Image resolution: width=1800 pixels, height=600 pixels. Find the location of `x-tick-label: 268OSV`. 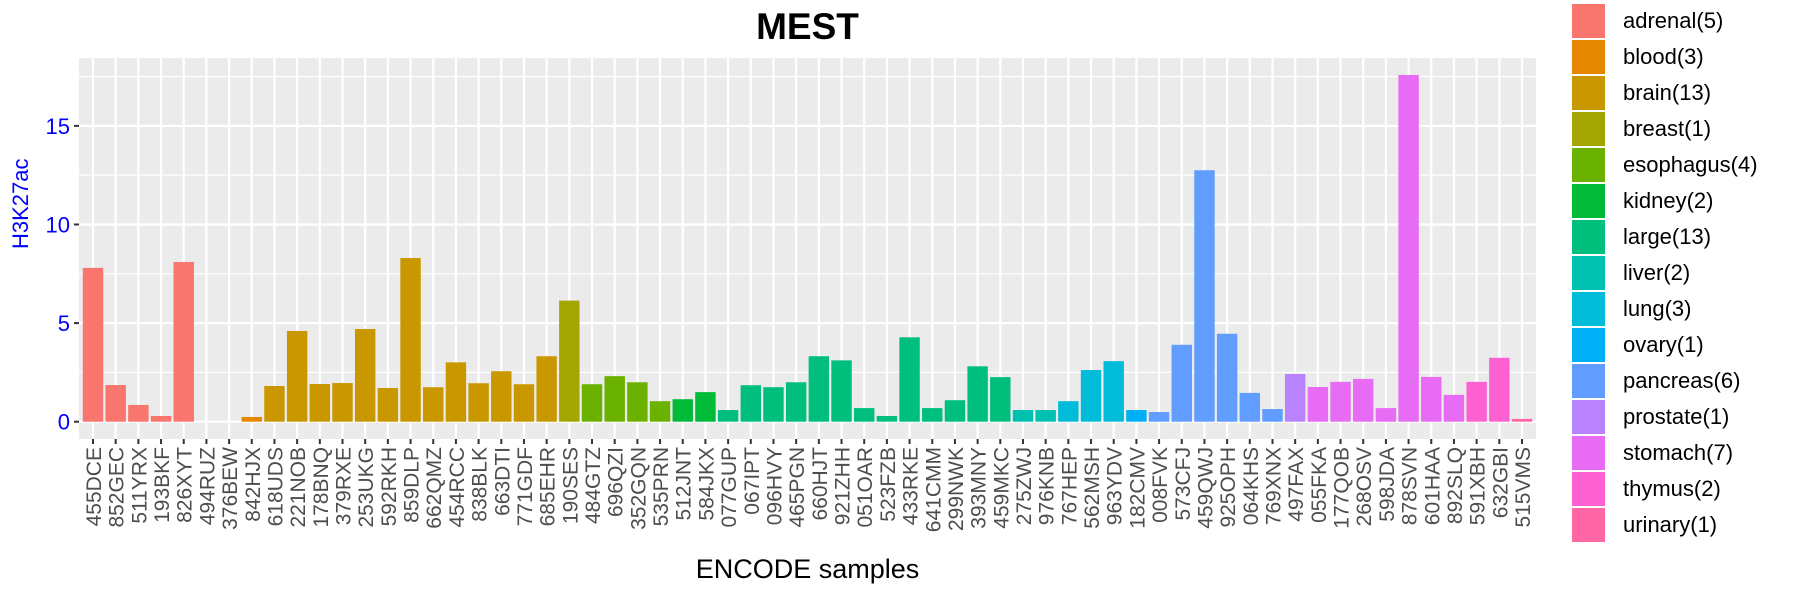

x-tick-label: 268OSV is located at coordinates (1364, 486).